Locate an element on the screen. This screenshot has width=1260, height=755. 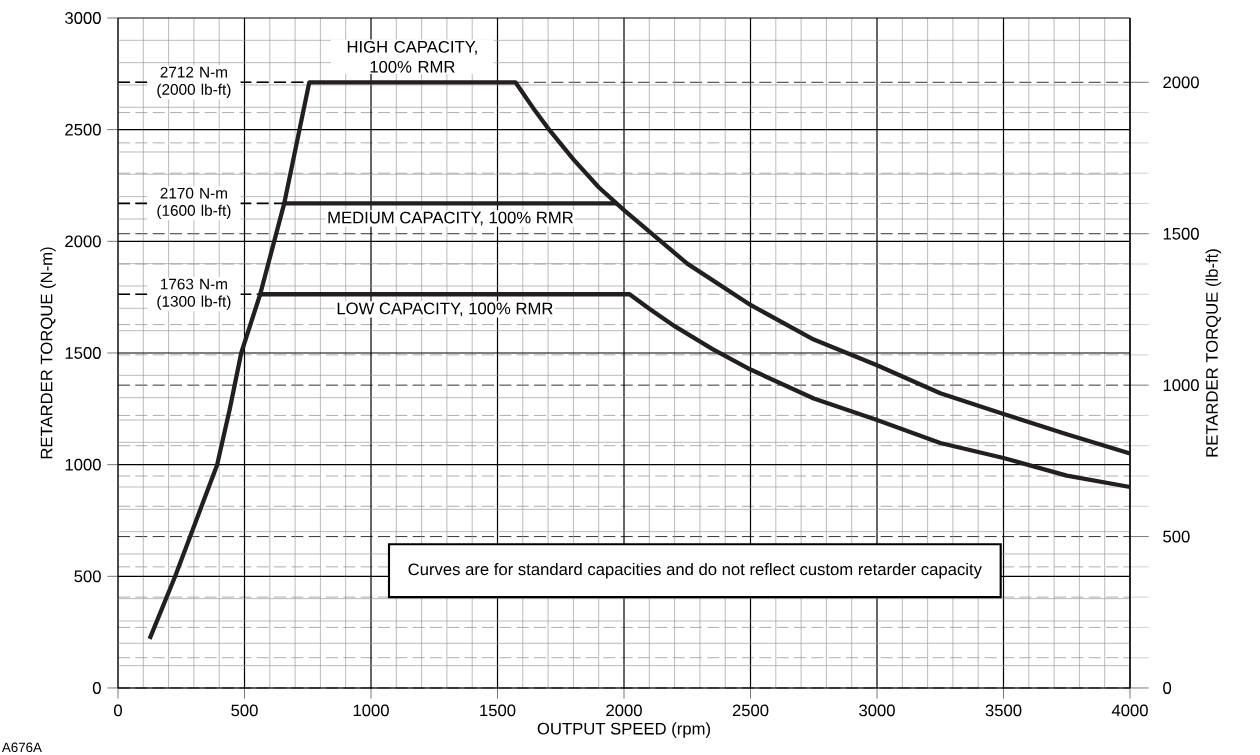
x-tick-label: 500 is located at coordinates (244, 710).